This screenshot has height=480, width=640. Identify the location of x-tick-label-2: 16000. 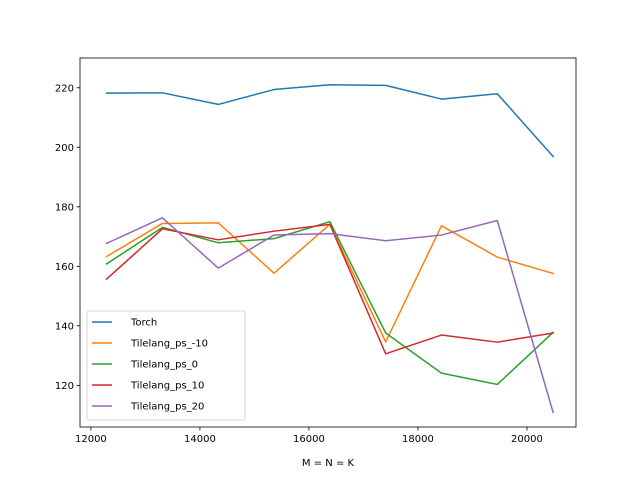
(309, 439).